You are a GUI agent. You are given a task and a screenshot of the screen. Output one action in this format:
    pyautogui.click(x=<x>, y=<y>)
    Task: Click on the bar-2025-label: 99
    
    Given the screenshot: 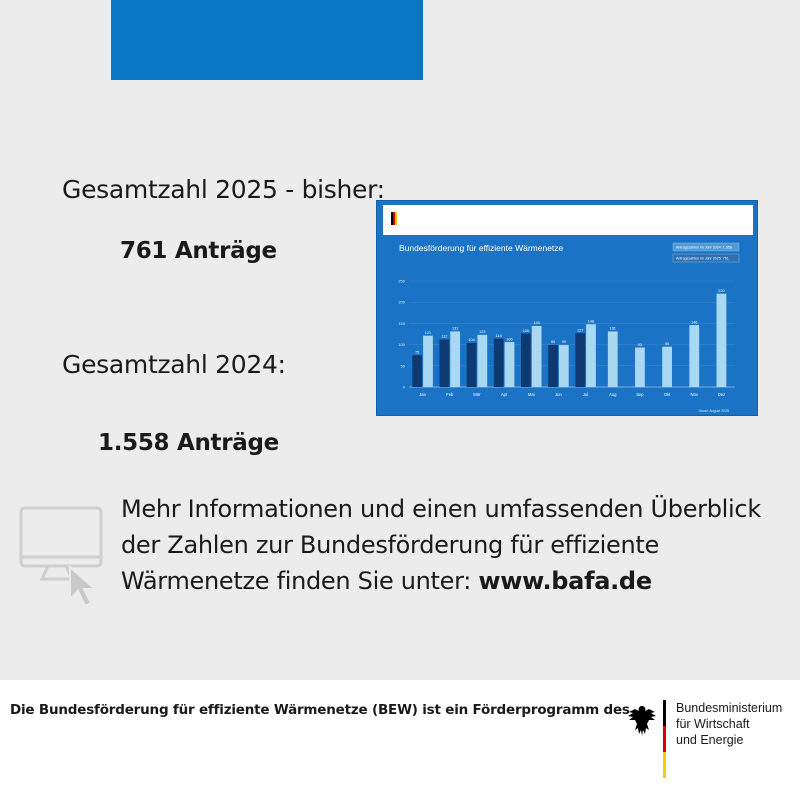 What is the action you would take?
    pyautogui.click(x=553, y=342)
    